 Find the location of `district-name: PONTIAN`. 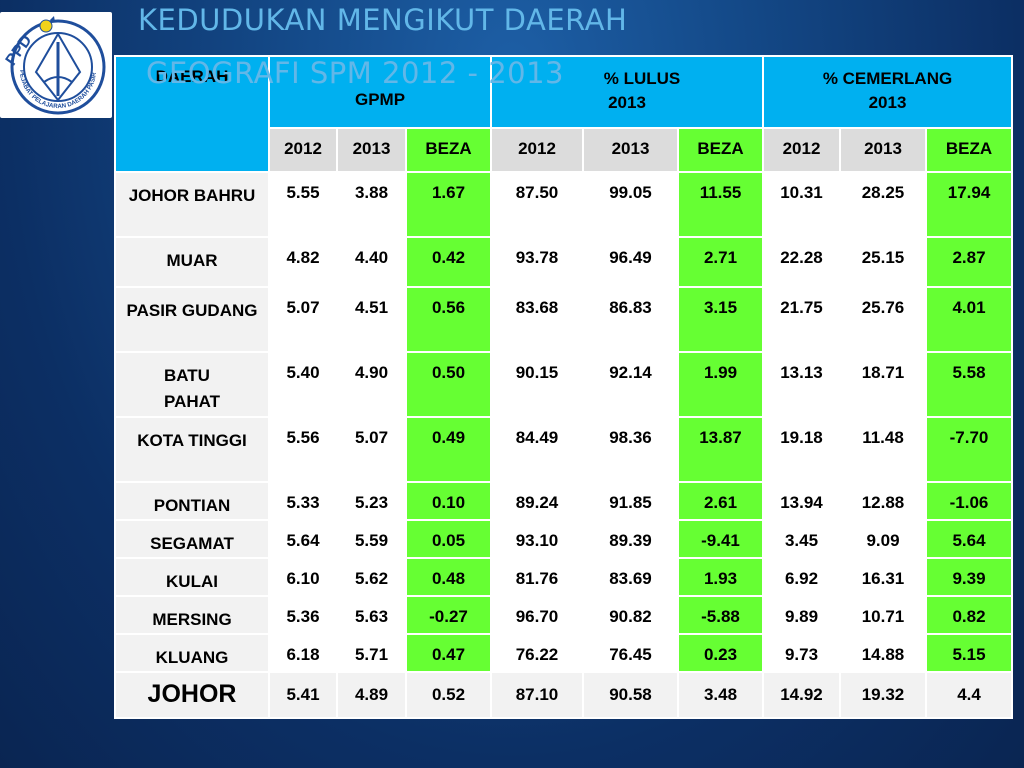

district-name: PONTIAN is located at coordinates (192, 501).